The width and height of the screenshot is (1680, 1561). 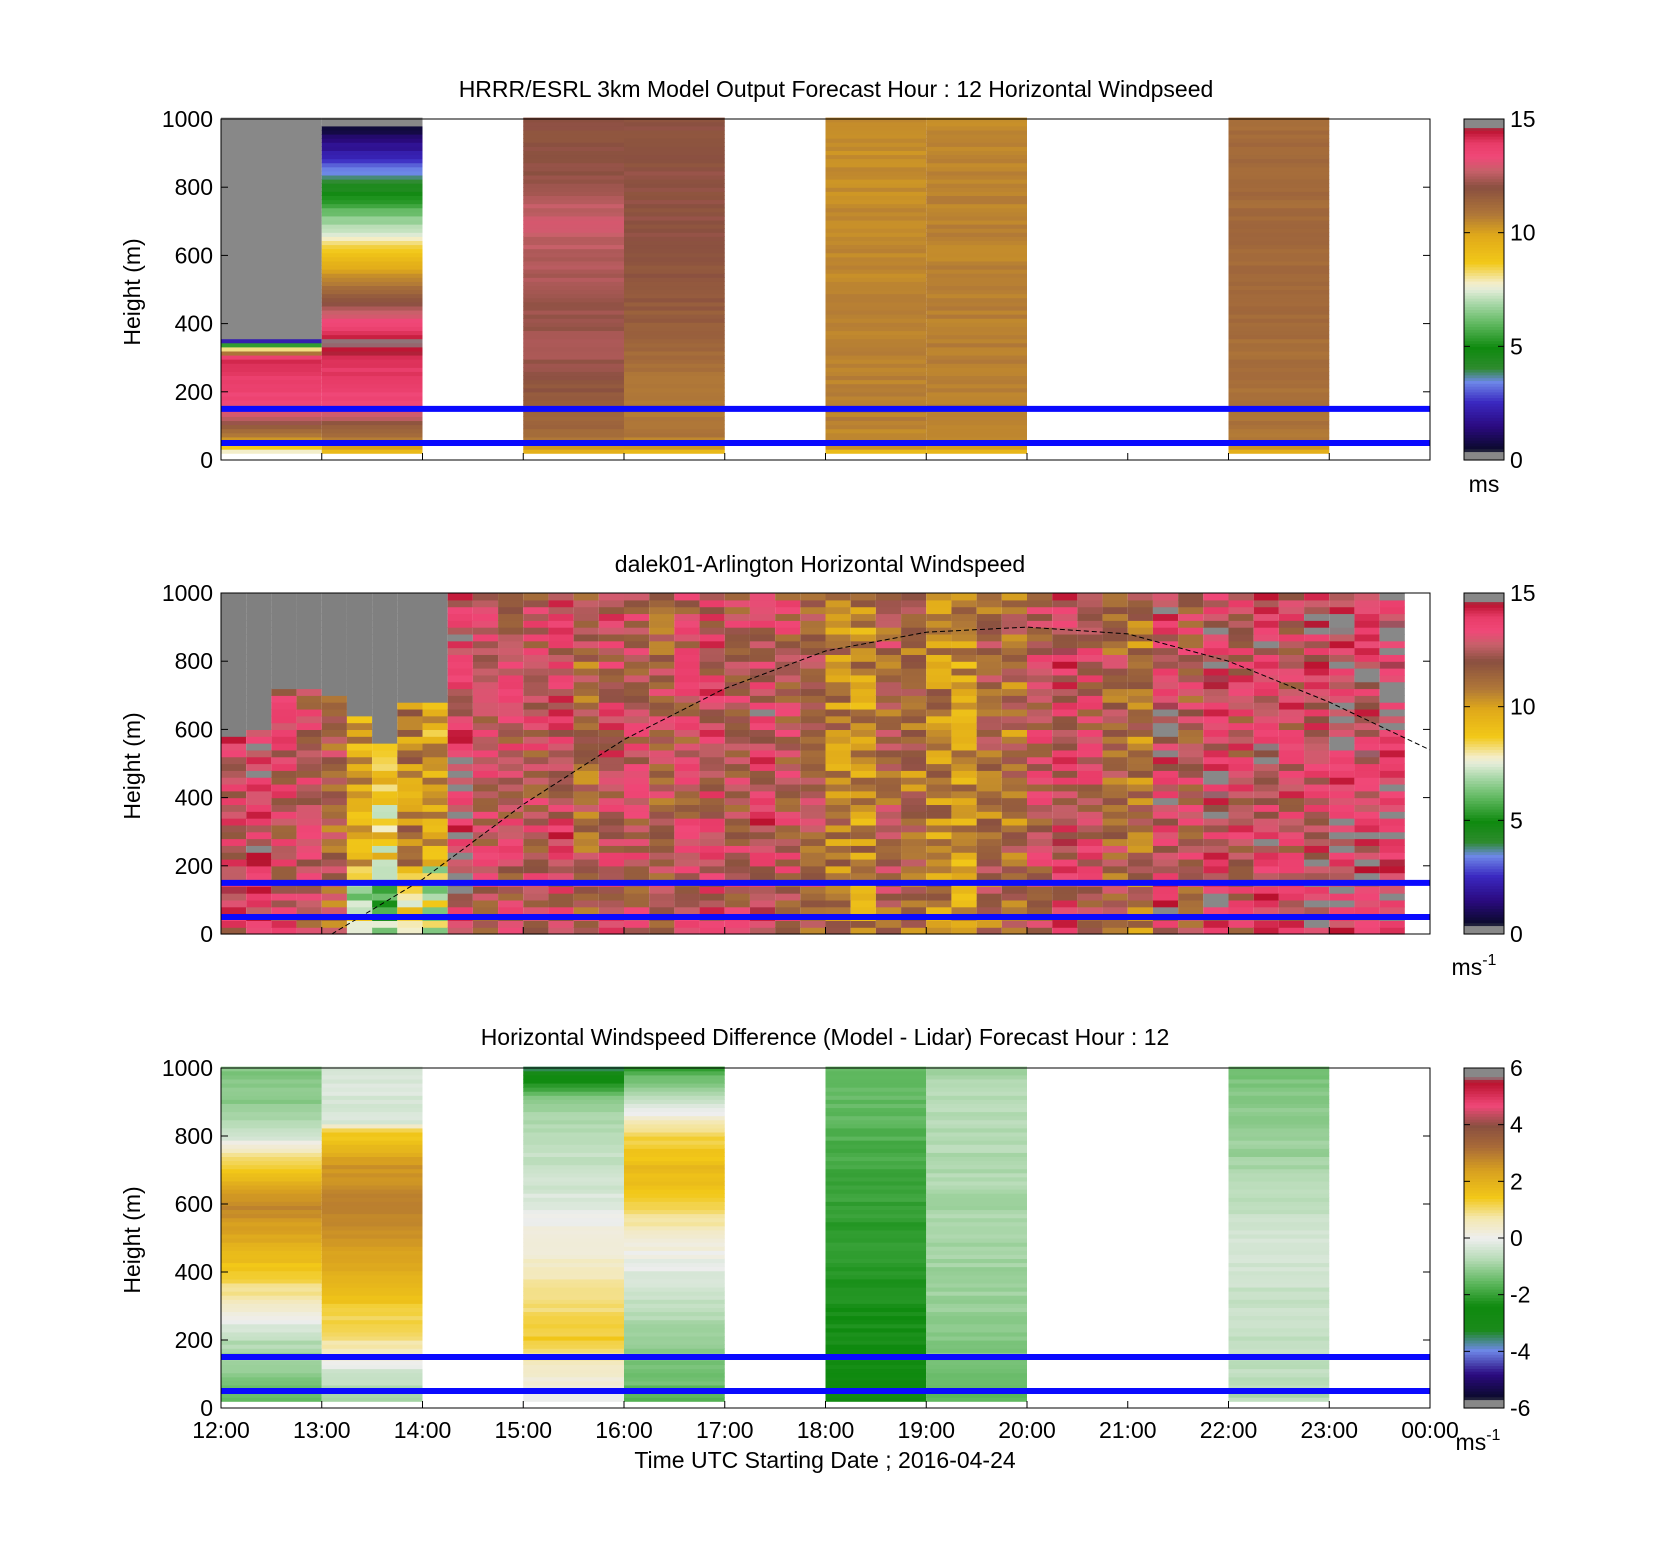 What do you see at coordinates (775, 285) in the screenshot?
I see `heatmap-cells` at bounding box center [775, 285].